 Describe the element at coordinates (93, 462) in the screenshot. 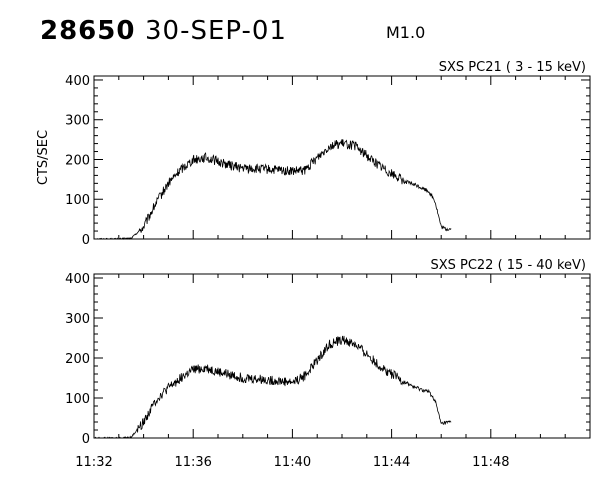

I see `x-tick-label: 11:32` at that location.